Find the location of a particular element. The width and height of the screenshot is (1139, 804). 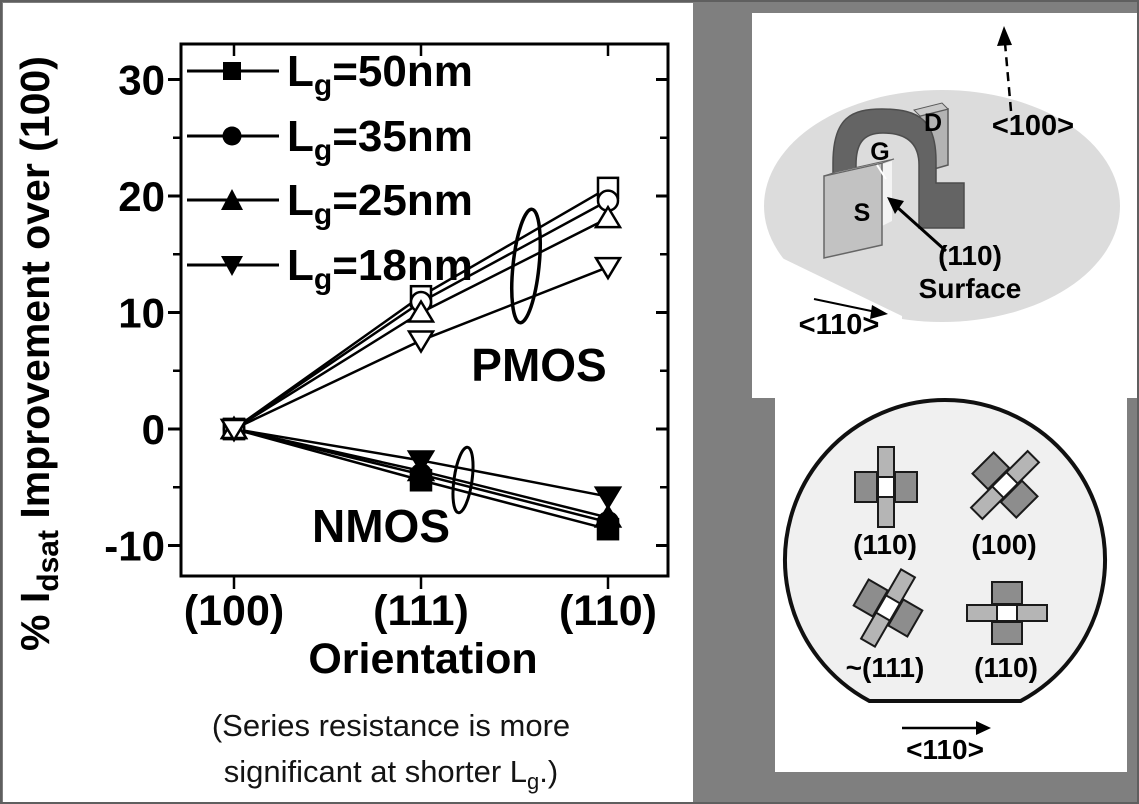

wafer-direction-arrowhead is located at coordinates (983, 728).